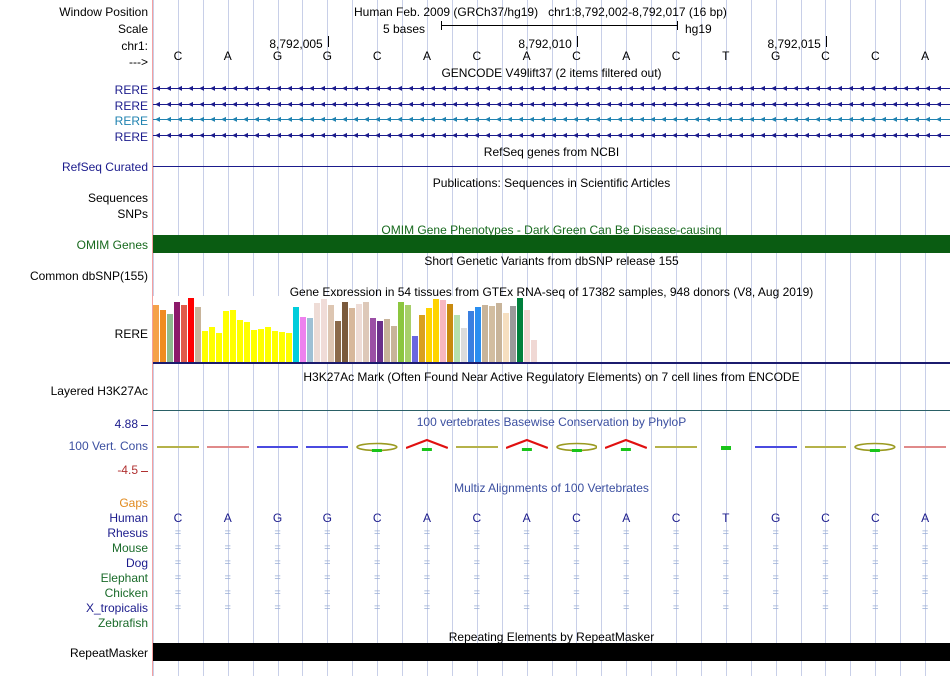  What do you see at coordinates (551, 166) in the screenshot?
I see `refseq-feature-line` at bounding box center [551, 166].